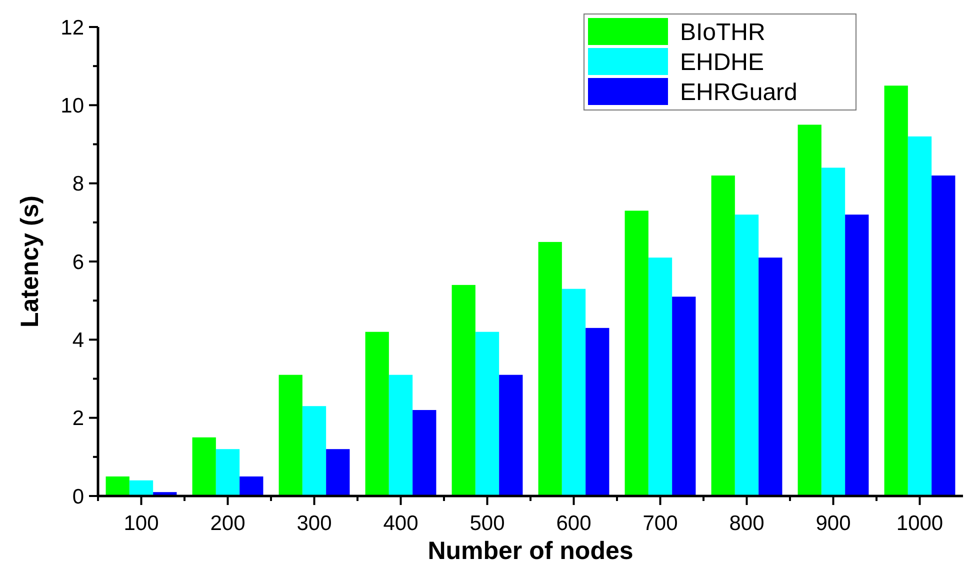  What do you see at coordinates (722, 62) in the screenshot?
I see `legend-label: EHDHE` at bounding box center [722, 62].